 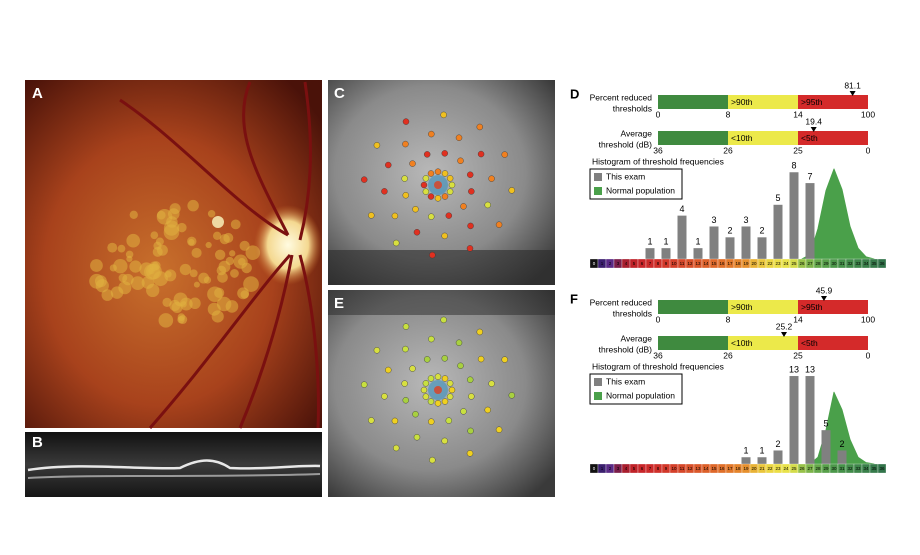 I want to click on bar-value-label: 13, so click(x=794, y=369).